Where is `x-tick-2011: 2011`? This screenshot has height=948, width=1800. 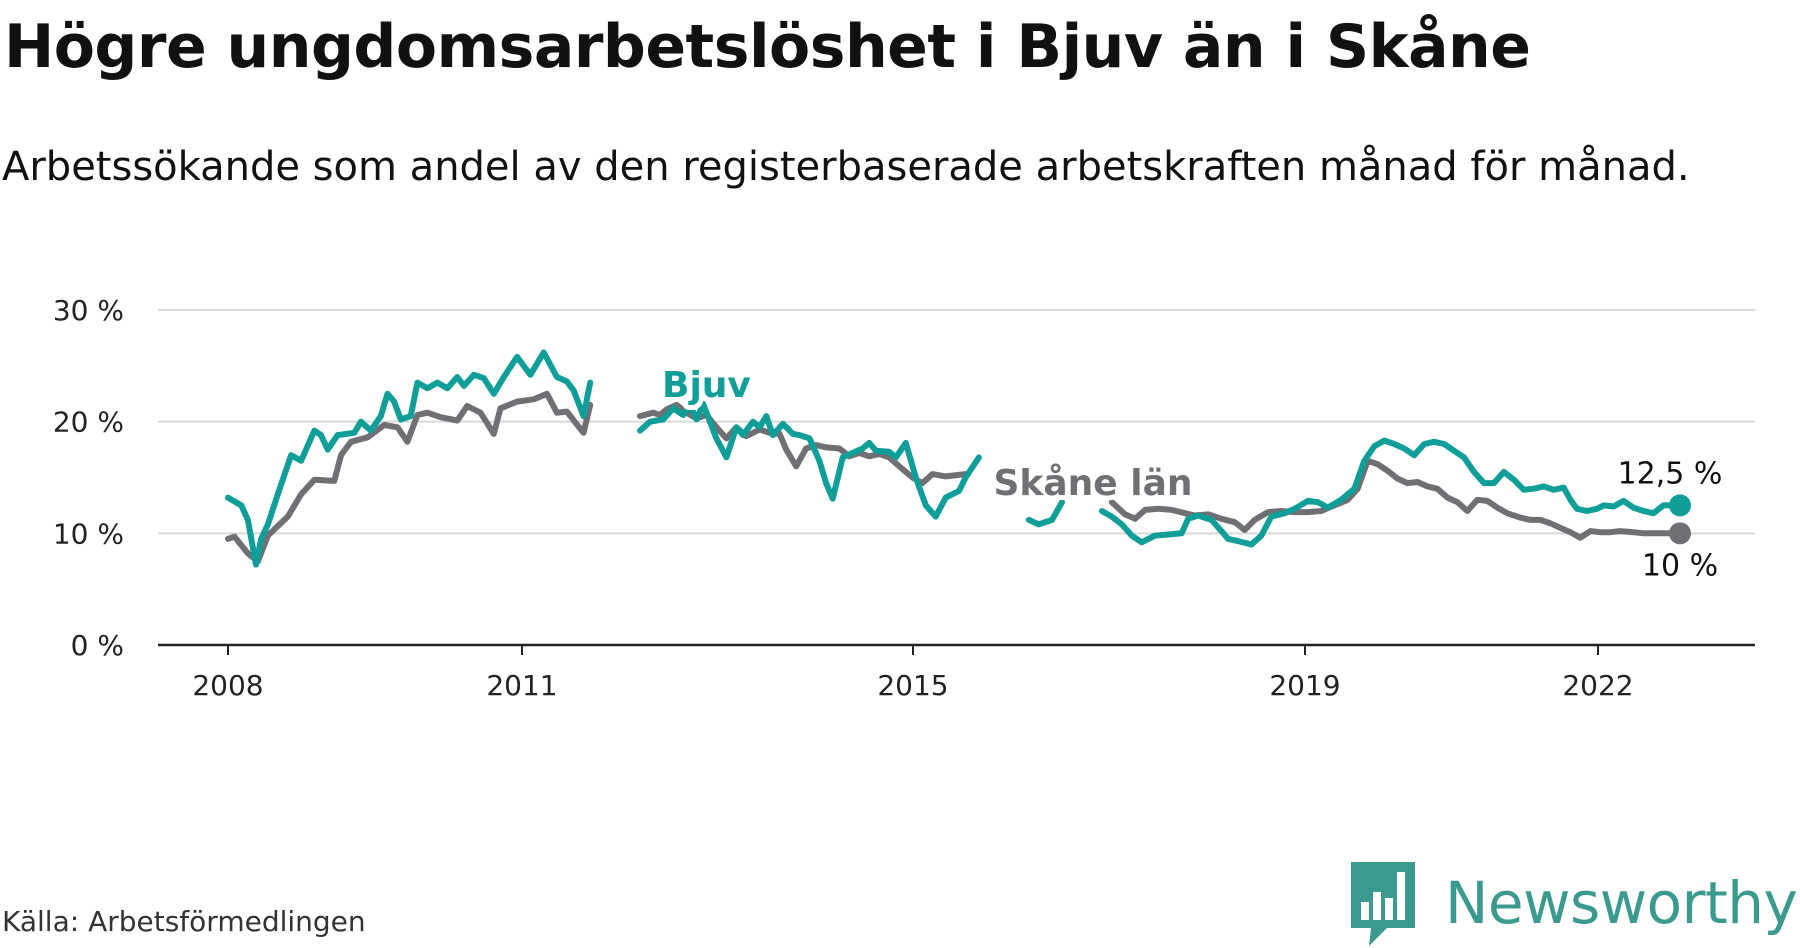
x-tick-2011: 2011 is located at coordinates (522, 672).